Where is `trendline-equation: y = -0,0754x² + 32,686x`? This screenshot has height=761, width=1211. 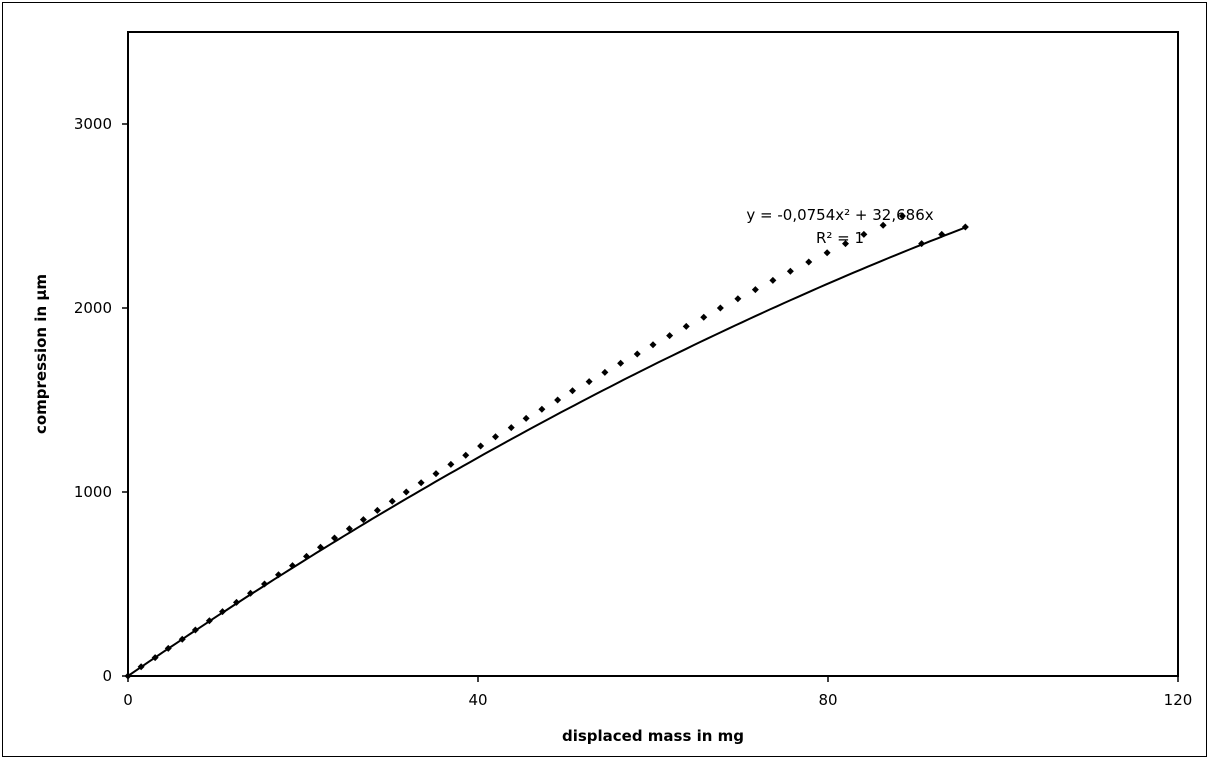 trendline-equation: y = -0,0754x² + 32,686x is located at coordinates (839, 215).